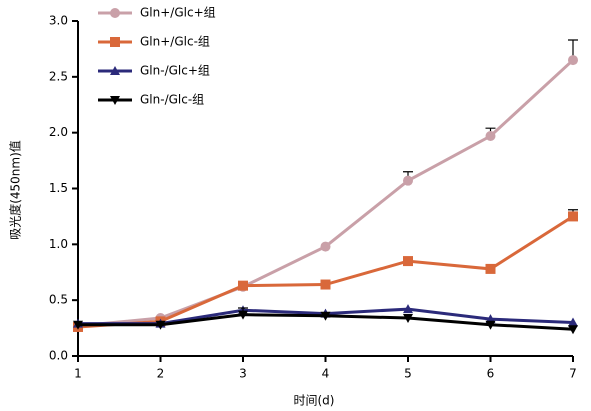  Describe the element at coordinates (408, 374) in the screenshot. I see `x-tick-label: 5` at that location.